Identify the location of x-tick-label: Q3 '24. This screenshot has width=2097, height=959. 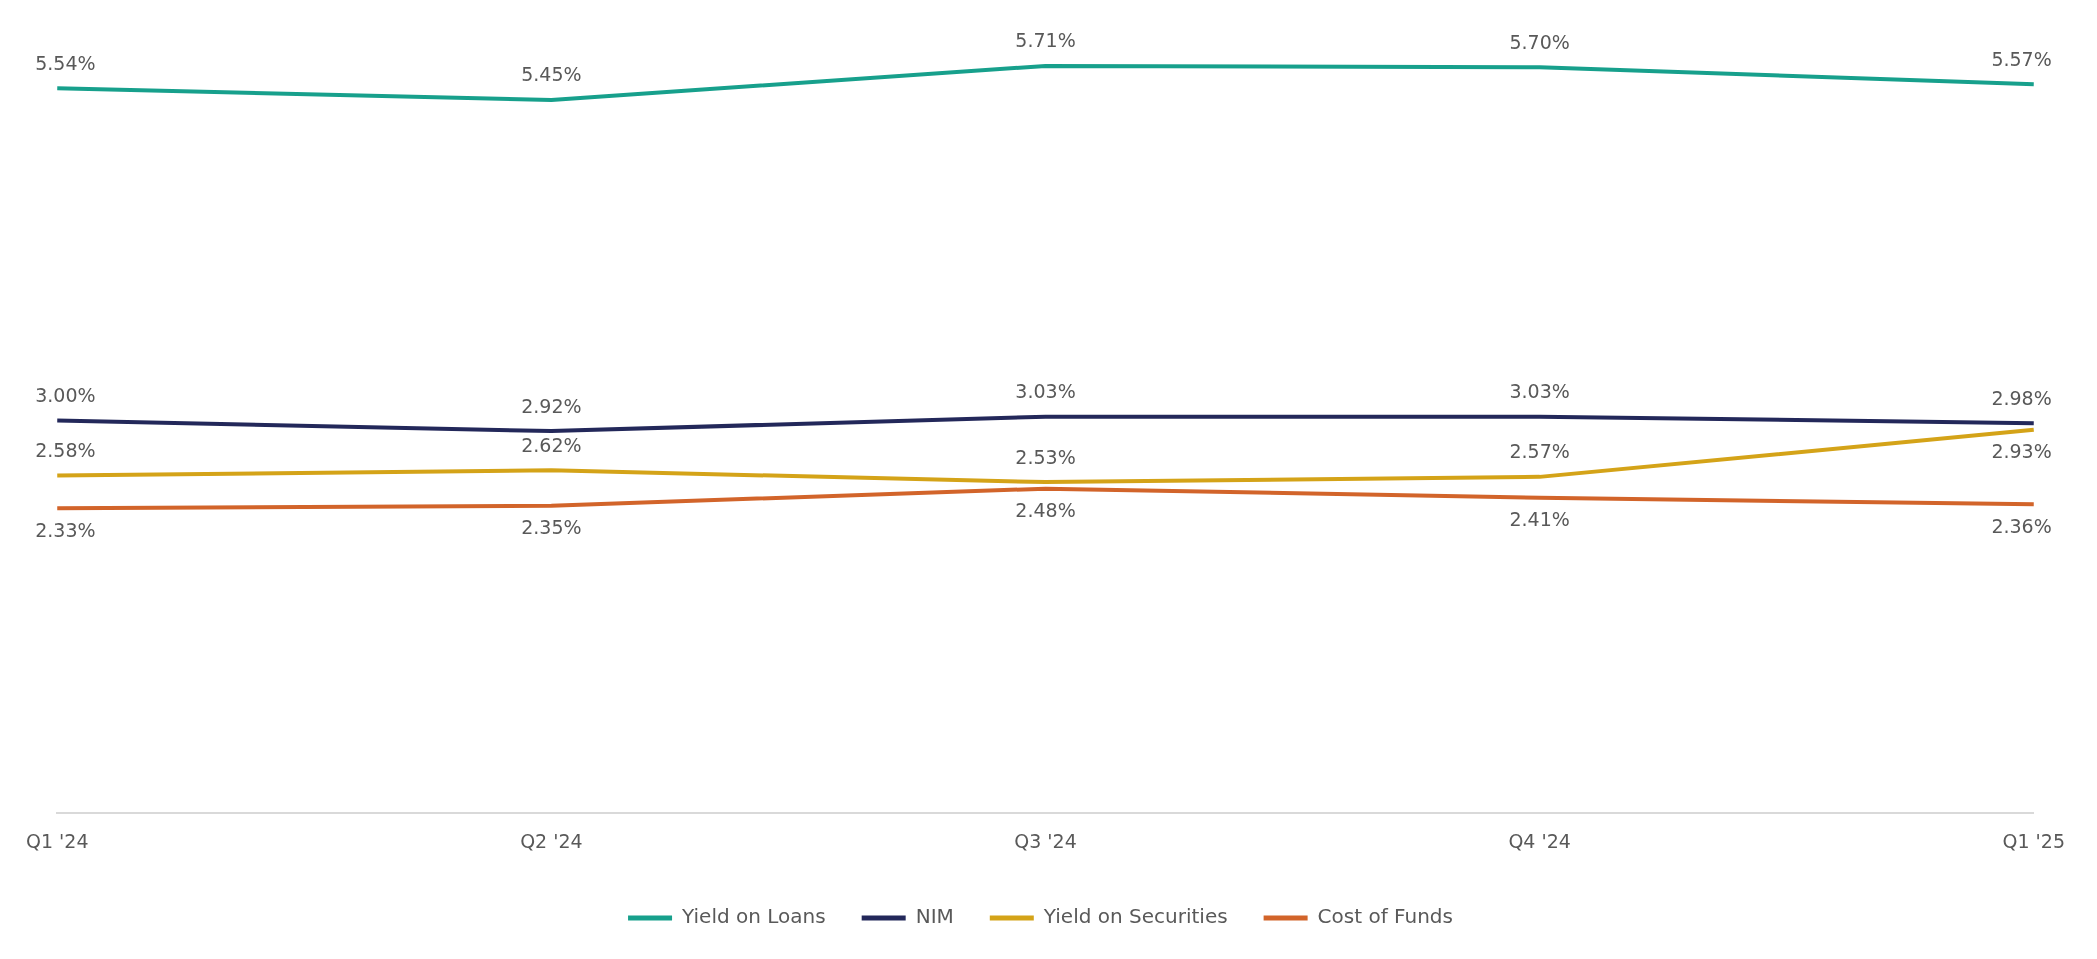
(1045, 840).